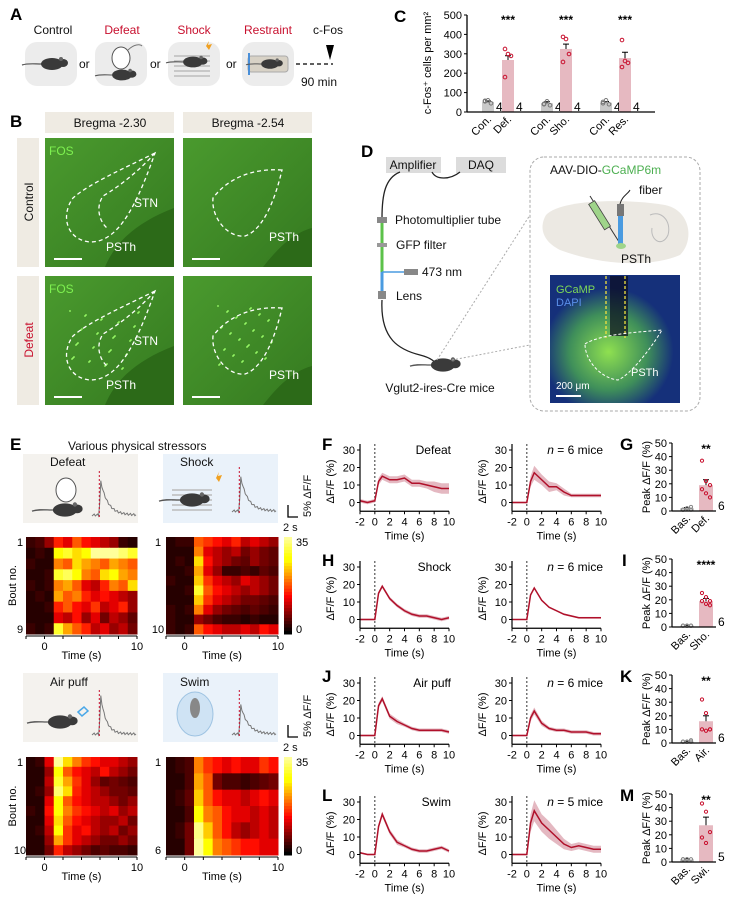 The height and width of the screenshot is (900, 730). I want to click on mouse-ear, so click(130, 70).